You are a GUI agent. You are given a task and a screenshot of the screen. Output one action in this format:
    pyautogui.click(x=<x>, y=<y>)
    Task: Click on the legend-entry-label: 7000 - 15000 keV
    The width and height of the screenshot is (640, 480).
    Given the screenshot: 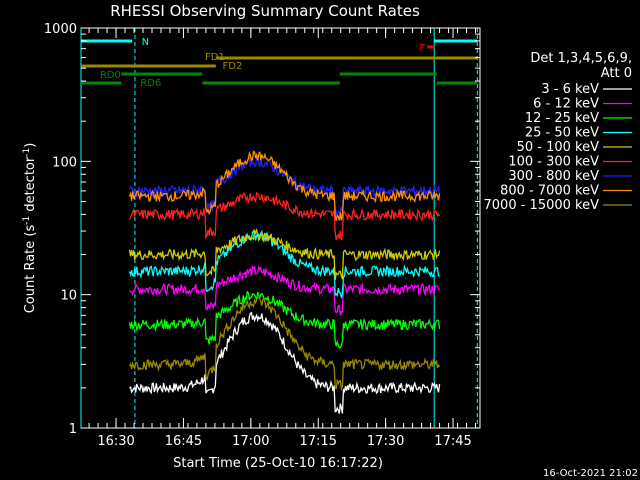 What is the action you would take?
    pyautogui.click(x=542, y=205)
    